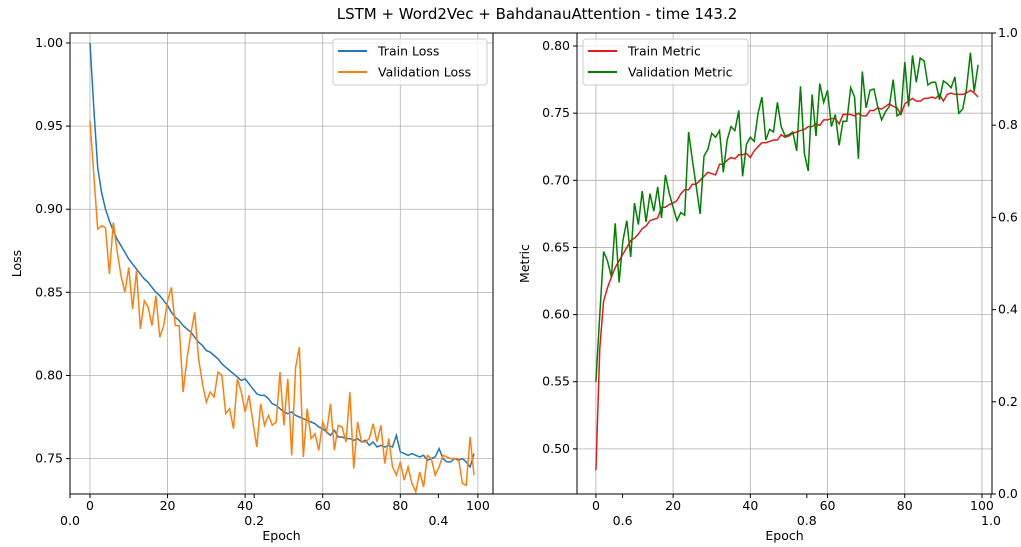 Image resolution: width=1021 pixels, height=547 pixels. I want to click on background-x-tick-label: 0.6, so click(623, 520).